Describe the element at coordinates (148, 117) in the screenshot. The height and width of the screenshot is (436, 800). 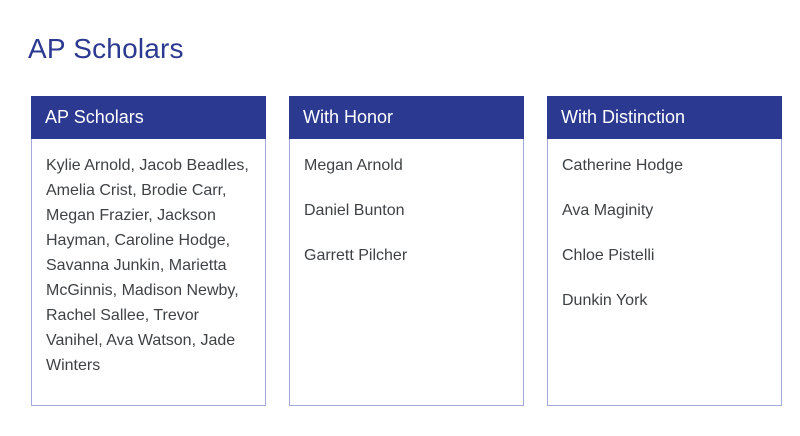
I see `card-header-ap-scholars: AP Scholars` at that location.